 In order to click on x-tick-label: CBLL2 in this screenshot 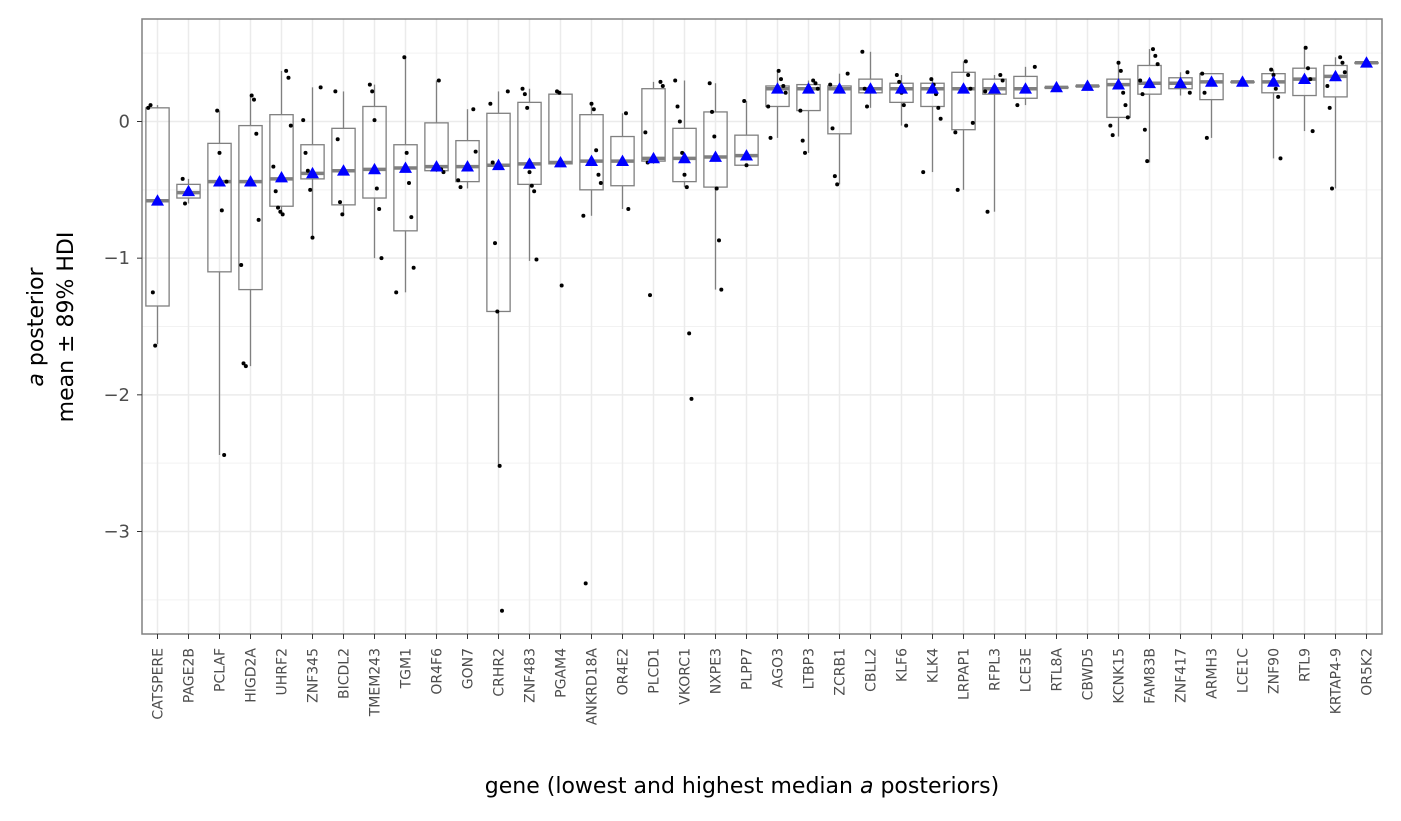, I will do `click(872, 670)`.